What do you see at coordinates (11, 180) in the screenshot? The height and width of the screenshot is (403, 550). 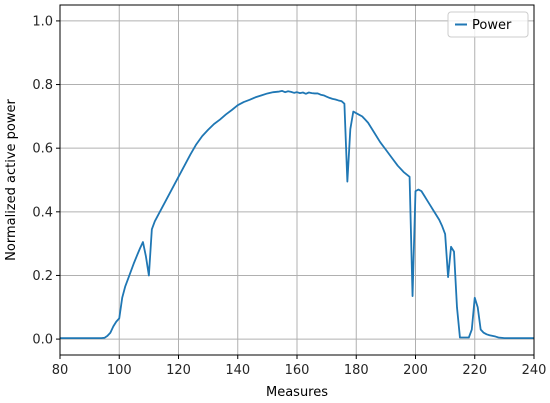 I see `y-axis-label: Normalized active power` at bounding box center [11, 180].